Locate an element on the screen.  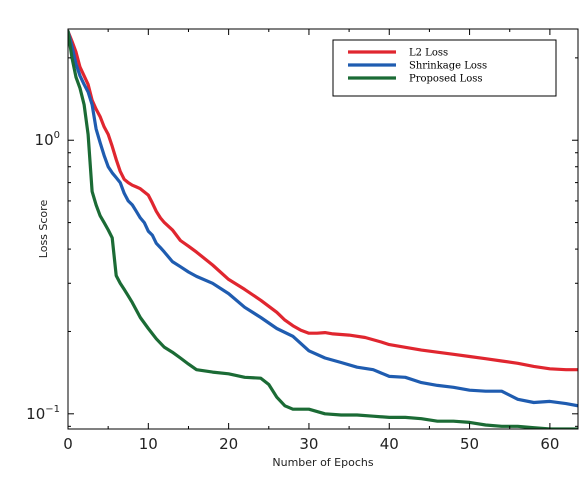
x-tick-label: 60 is located at coordinates (549, 444).